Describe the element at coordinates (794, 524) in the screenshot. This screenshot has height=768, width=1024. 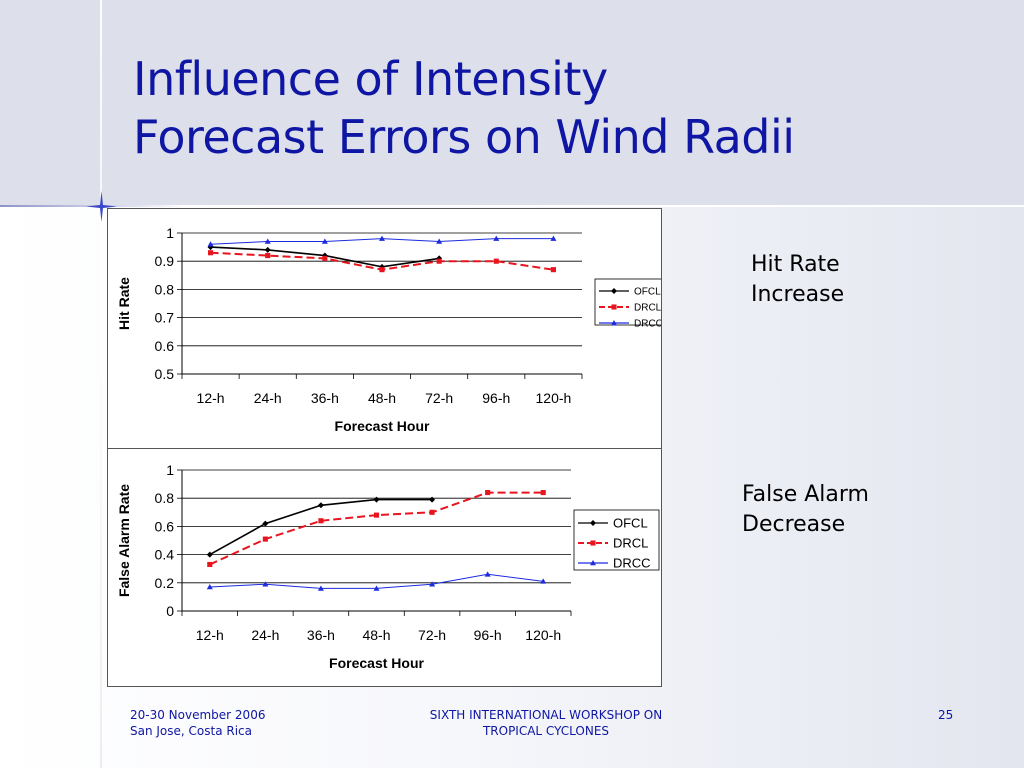
I see `false-alarm-note-line-2: Decrease` at that location.